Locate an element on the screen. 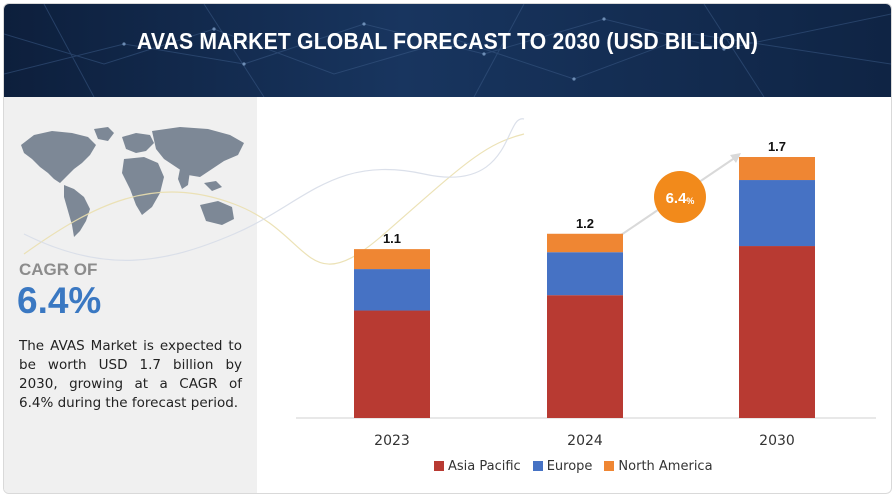  legend-label-north-america: North America is located at coordinates (665, 466).